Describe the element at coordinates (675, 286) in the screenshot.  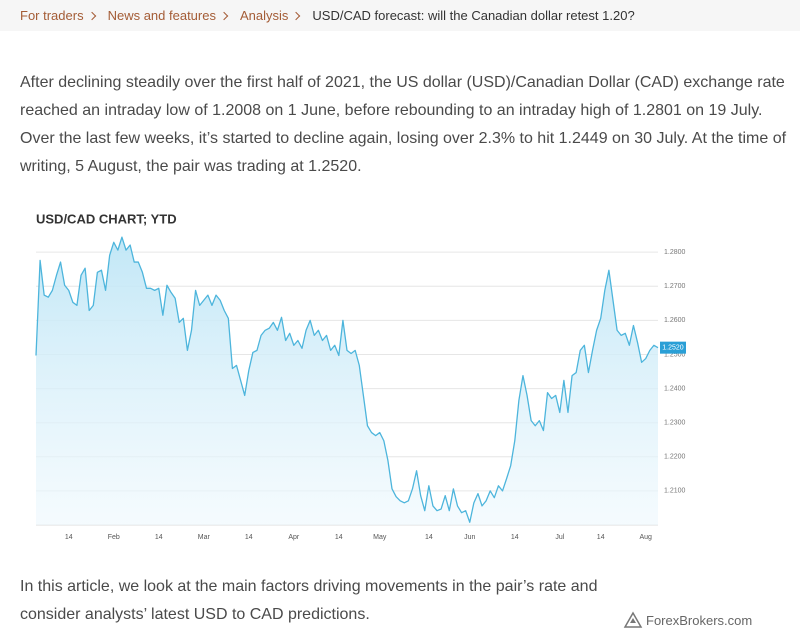
I see `y-tick-label: 1.2700` at that location.